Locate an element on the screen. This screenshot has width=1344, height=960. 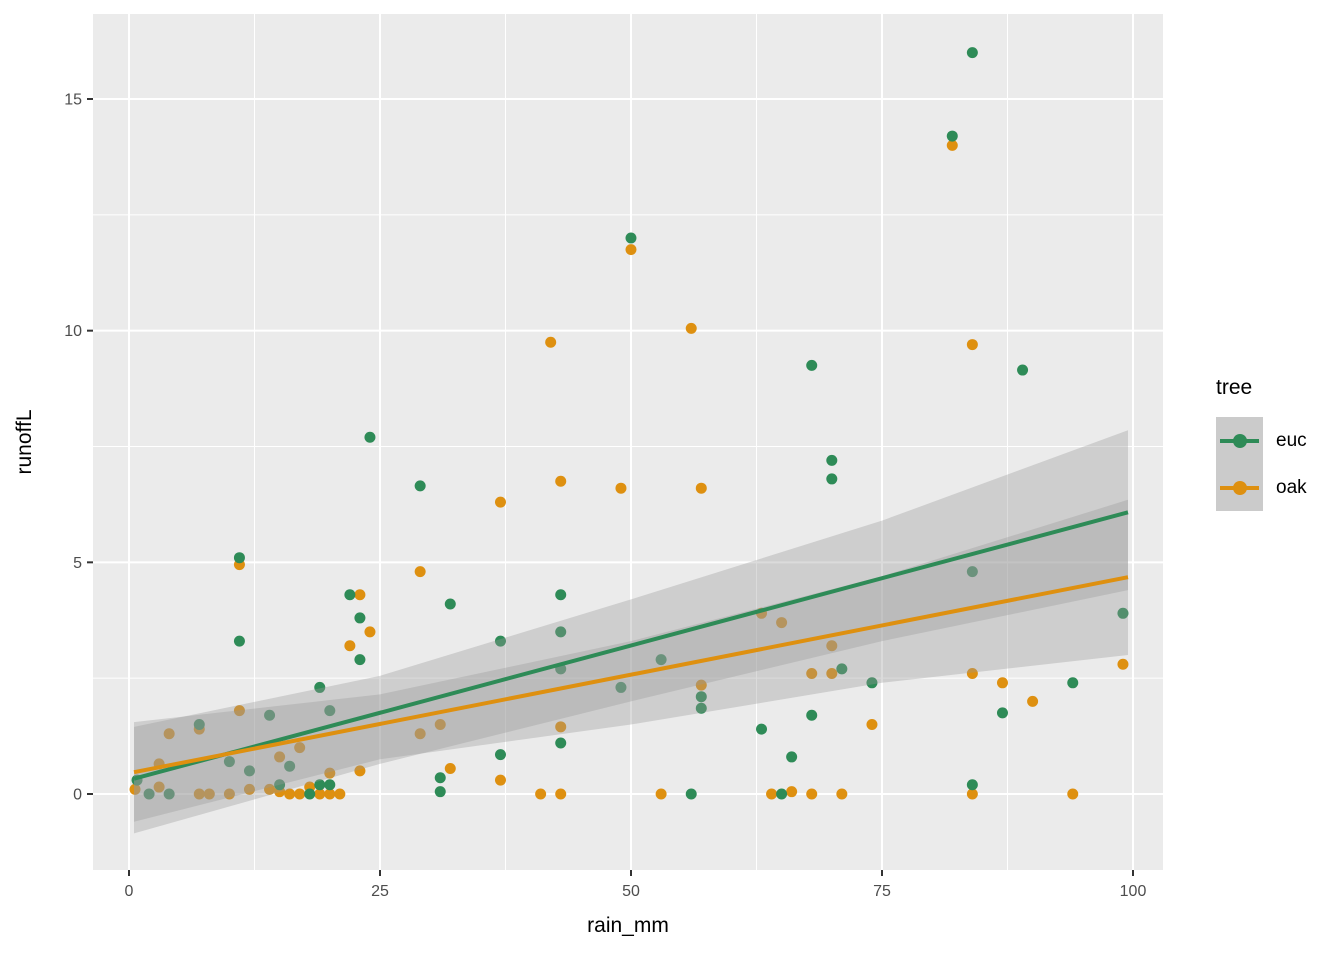
x-axis: 0 25 50 75 100 rain_mm is located at coordinates (636, 903).